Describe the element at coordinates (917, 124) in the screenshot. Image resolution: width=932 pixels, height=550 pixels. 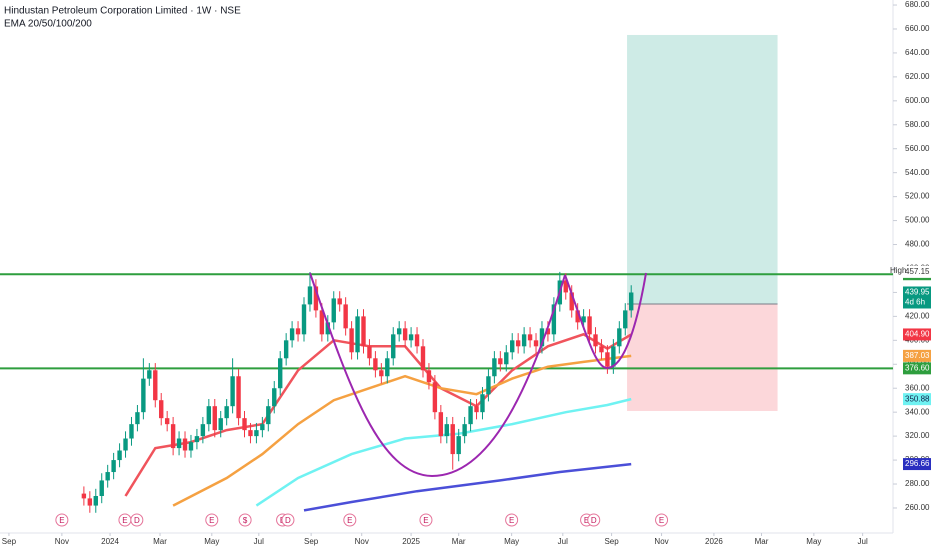
I see `y-tick-label: 580.00` at that location.